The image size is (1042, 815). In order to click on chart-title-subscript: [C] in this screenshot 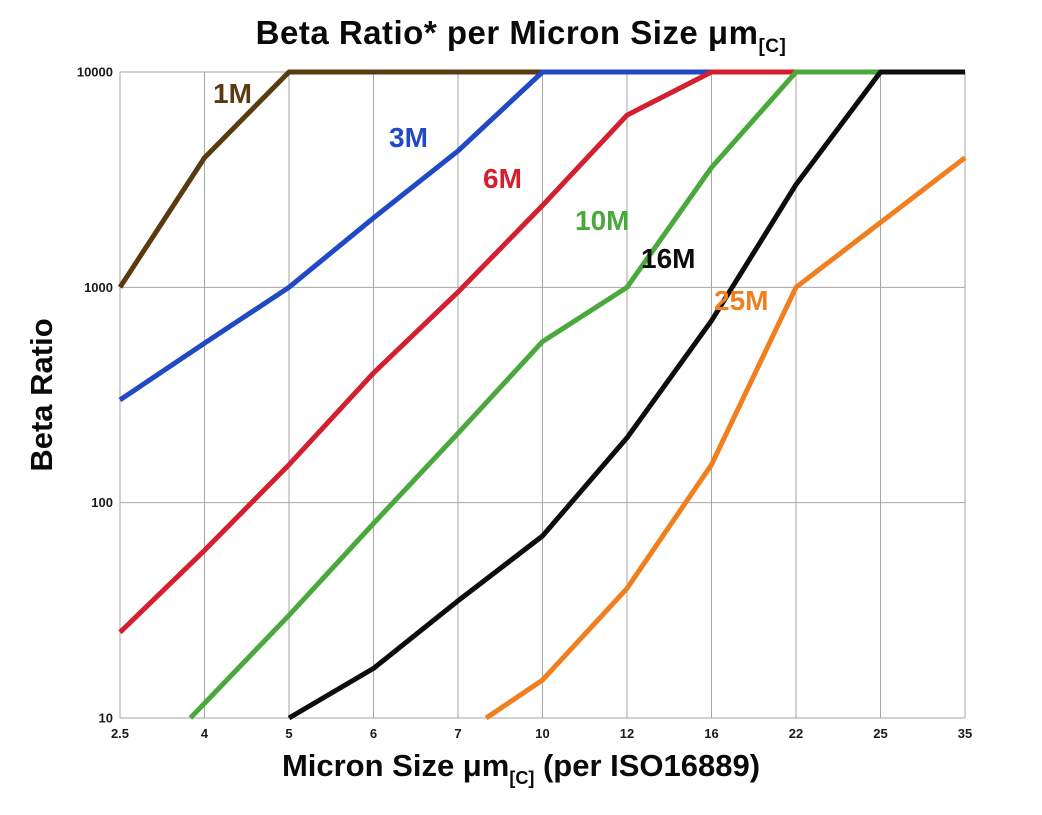, I will do `click(772, 46)`.